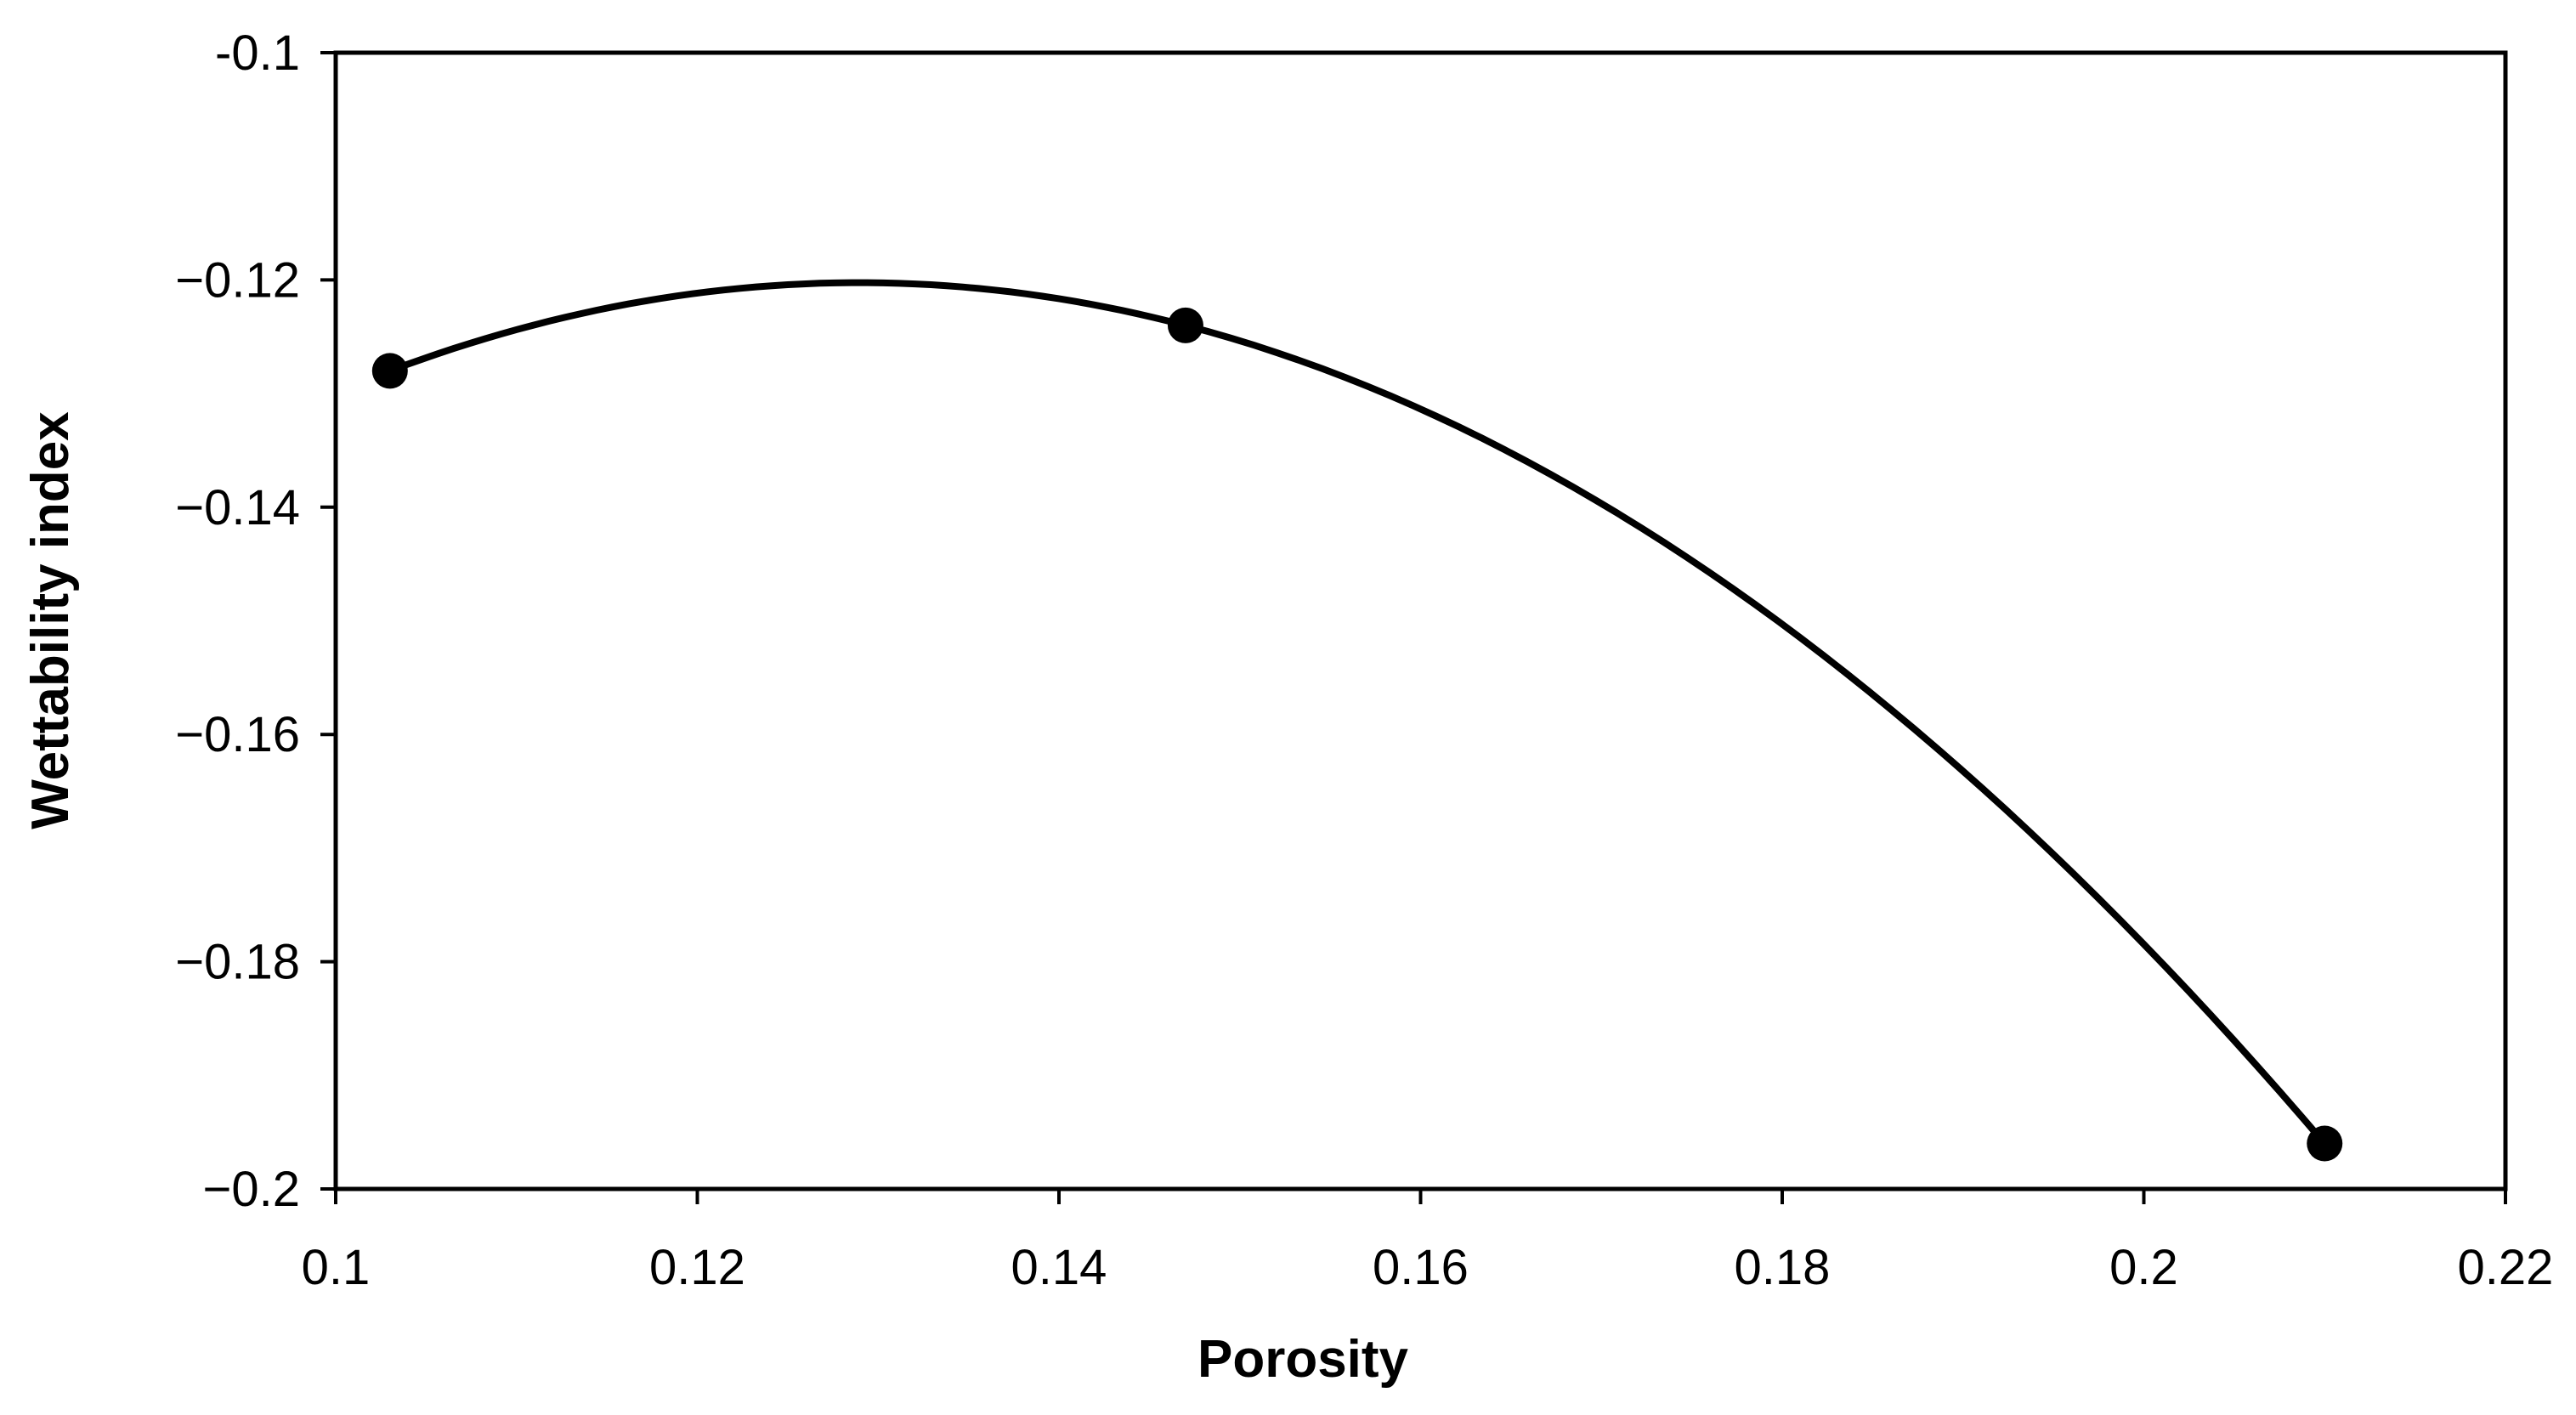 The height and width of the screenshot is (1415, 2576). What do you see at coordinates (50, 620) in the screenshot?
I see `y-axis-title: Wettability index` at bounding box center [50, 620].